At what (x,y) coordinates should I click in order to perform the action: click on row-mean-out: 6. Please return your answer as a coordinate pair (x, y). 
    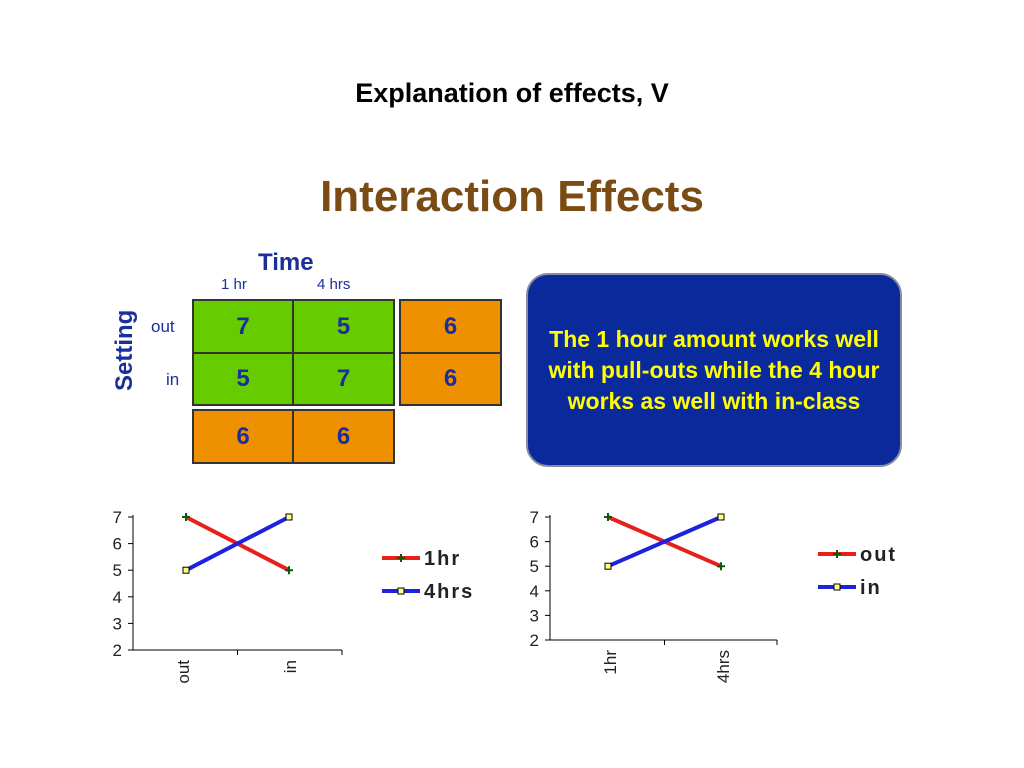
    Looking at the image, I should click on (450, 326).